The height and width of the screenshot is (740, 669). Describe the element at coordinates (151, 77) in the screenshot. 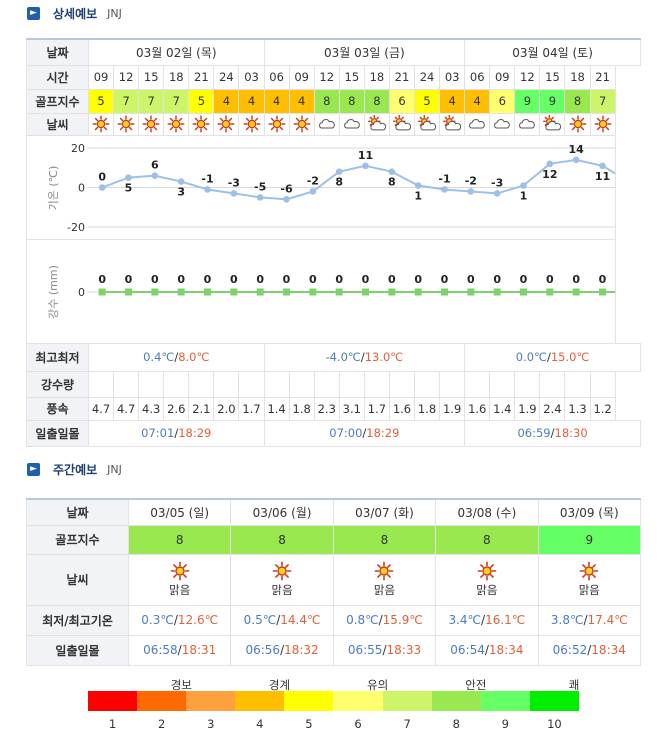

I see `time-cell: 15` at that location.